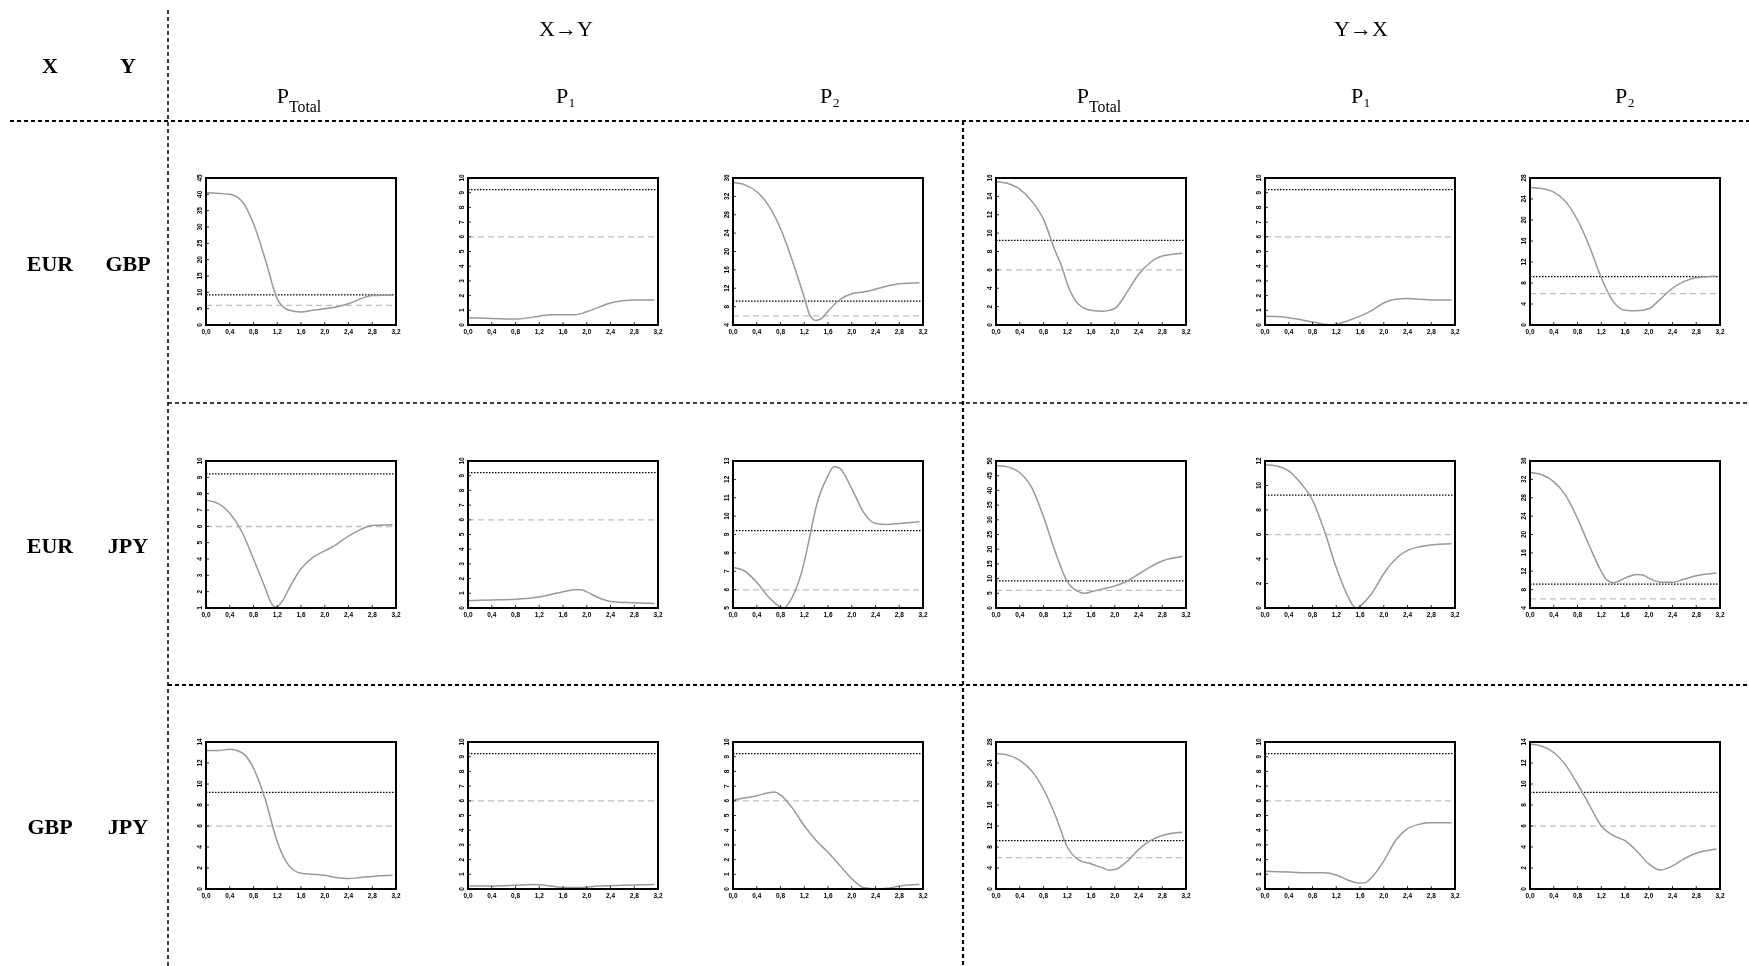  I want to click on text: Y→X, so click(1361, 28).